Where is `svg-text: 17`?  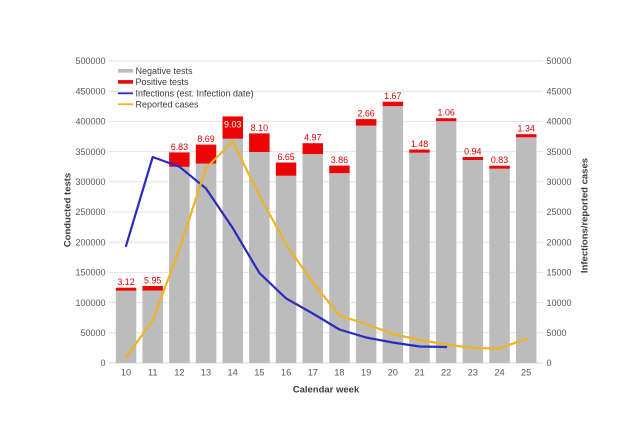
svg-text: 17 is located at coordinates (313, 373).